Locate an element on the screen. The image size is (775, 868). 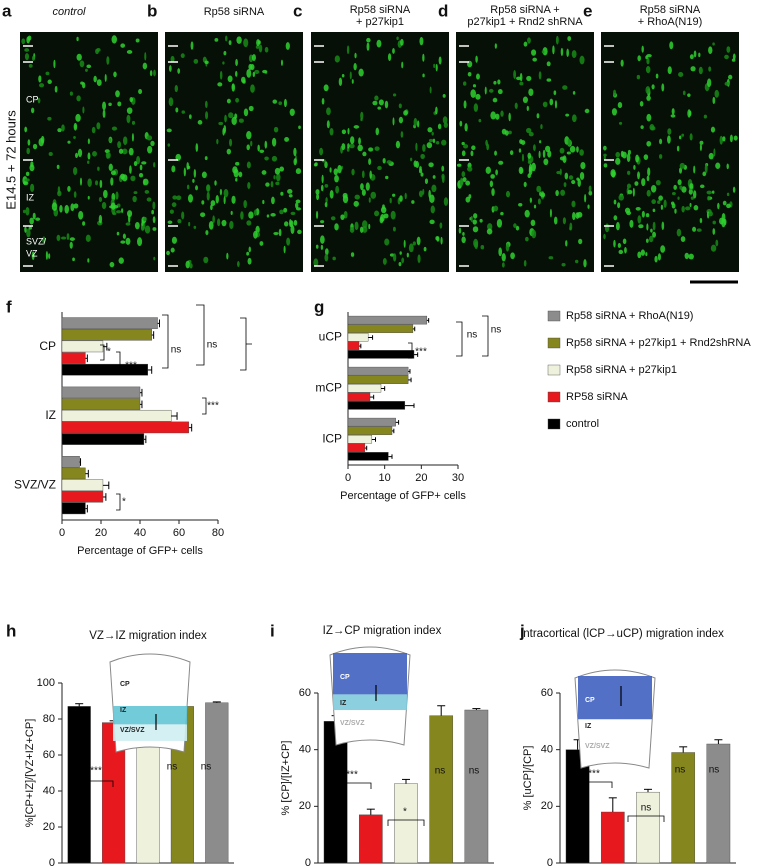
y-axis-label: %[CP+IZ]/[VZ+IZ+CP] is located at coordinates (30, 773).